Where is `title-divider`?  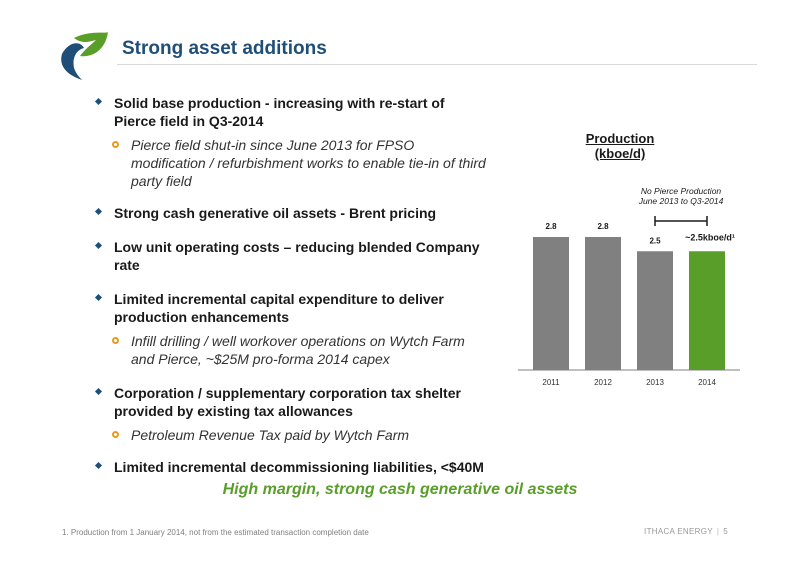 title-divider is located at coordinates (437, 64).